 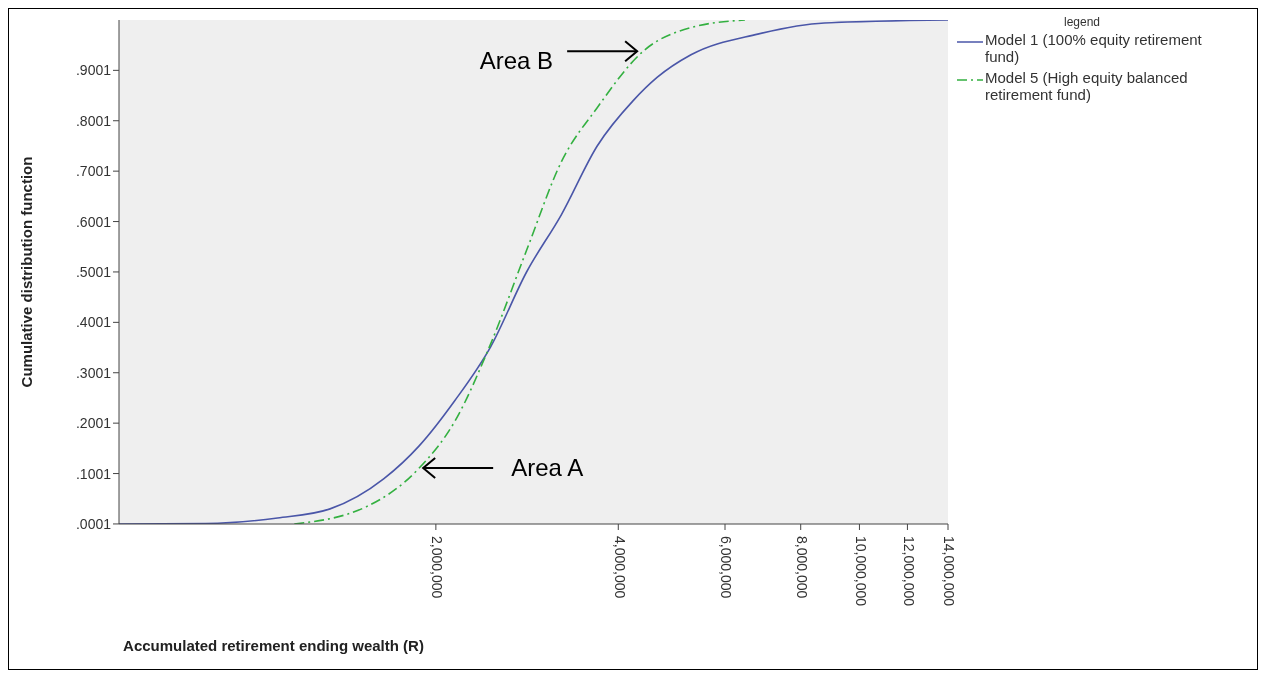 I want to click on y-tick-label: .9001, so click(x=93, y=70).